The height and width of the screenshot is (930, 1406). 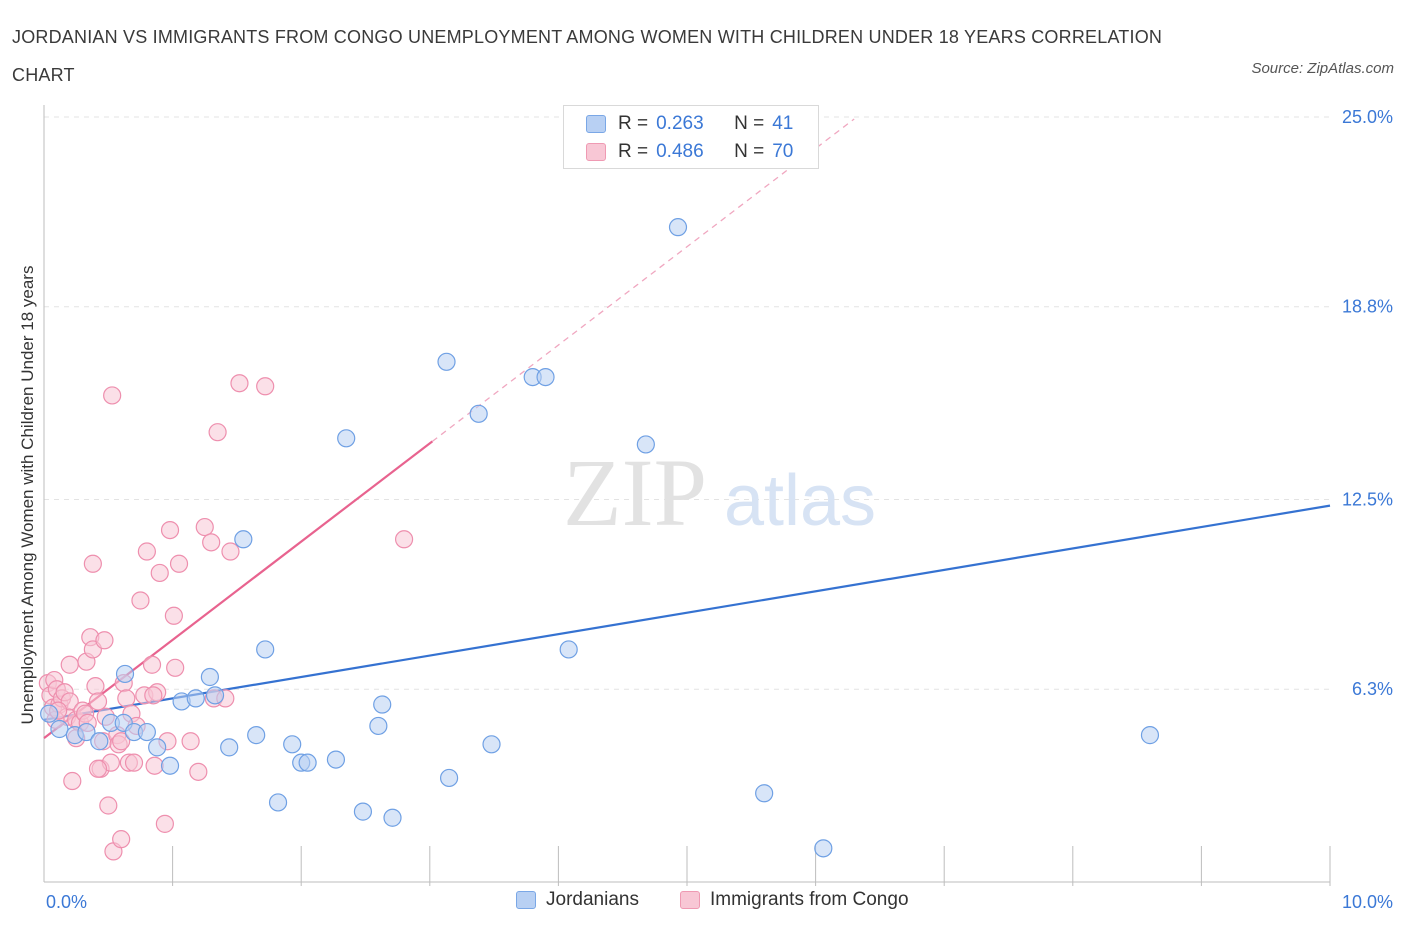 What do you see at coordinates (719, 492) in the screenshot?
I see `watermark: ZIP atlas` at bounding box center [719, 492].